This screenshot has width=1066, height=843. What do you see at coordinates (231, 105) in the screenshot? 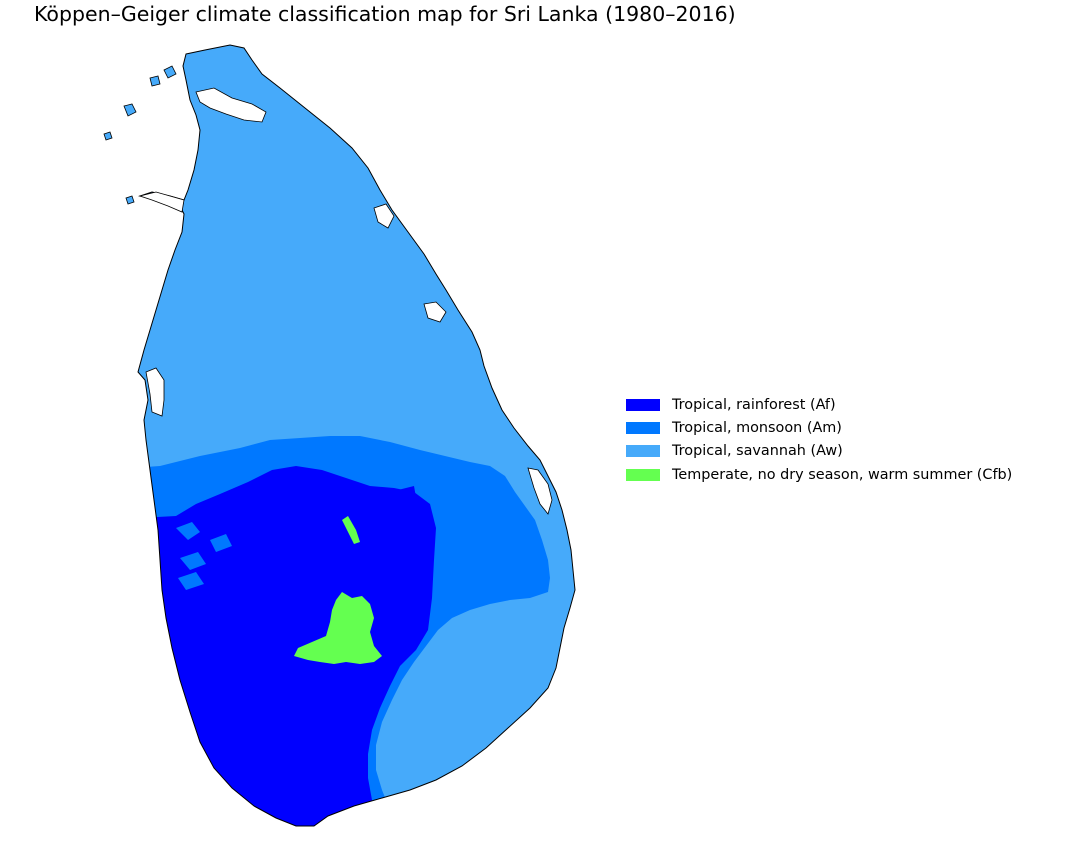
I see `jaffna-lagoon` at bounding box center [231, 105].